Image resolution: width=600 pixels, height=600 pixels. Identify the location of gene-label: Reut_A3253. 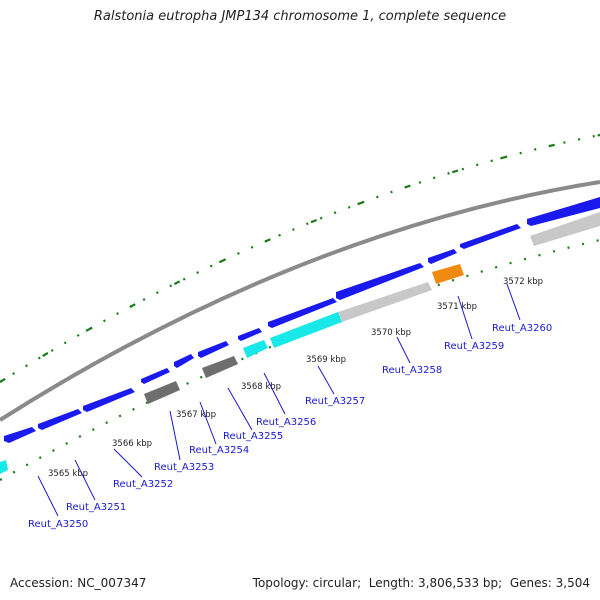
(184, 467).